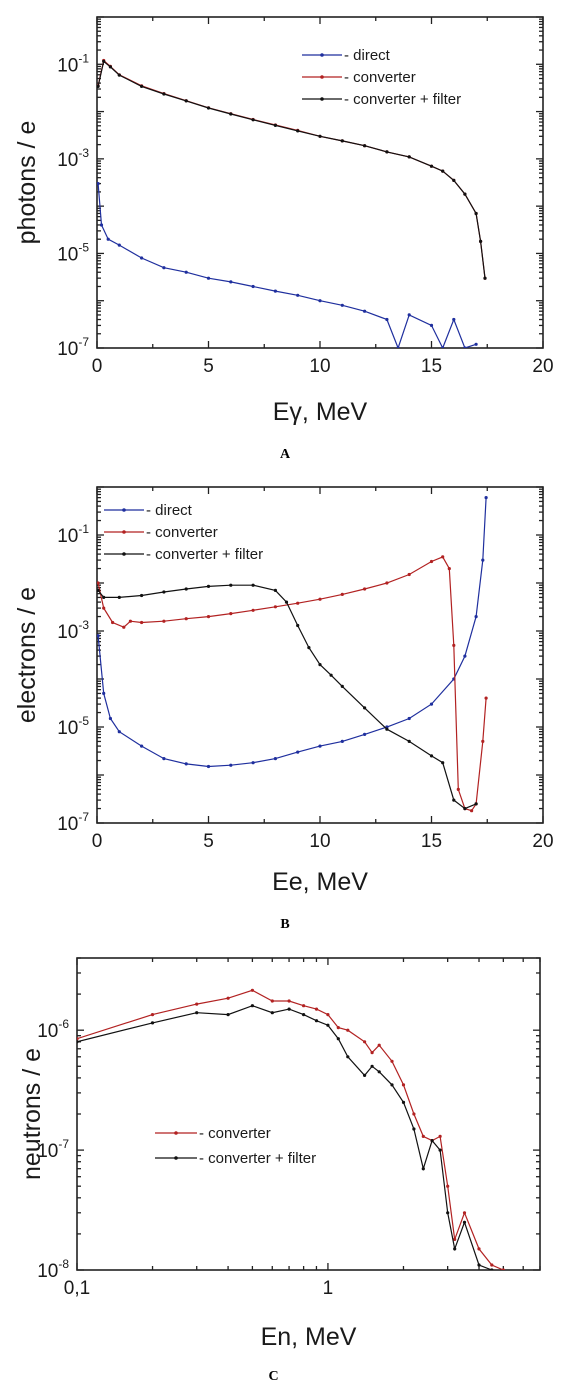 The image size is (569, 1395). I want to click on y-tick-label: 10⁻³, so click(73, 630).